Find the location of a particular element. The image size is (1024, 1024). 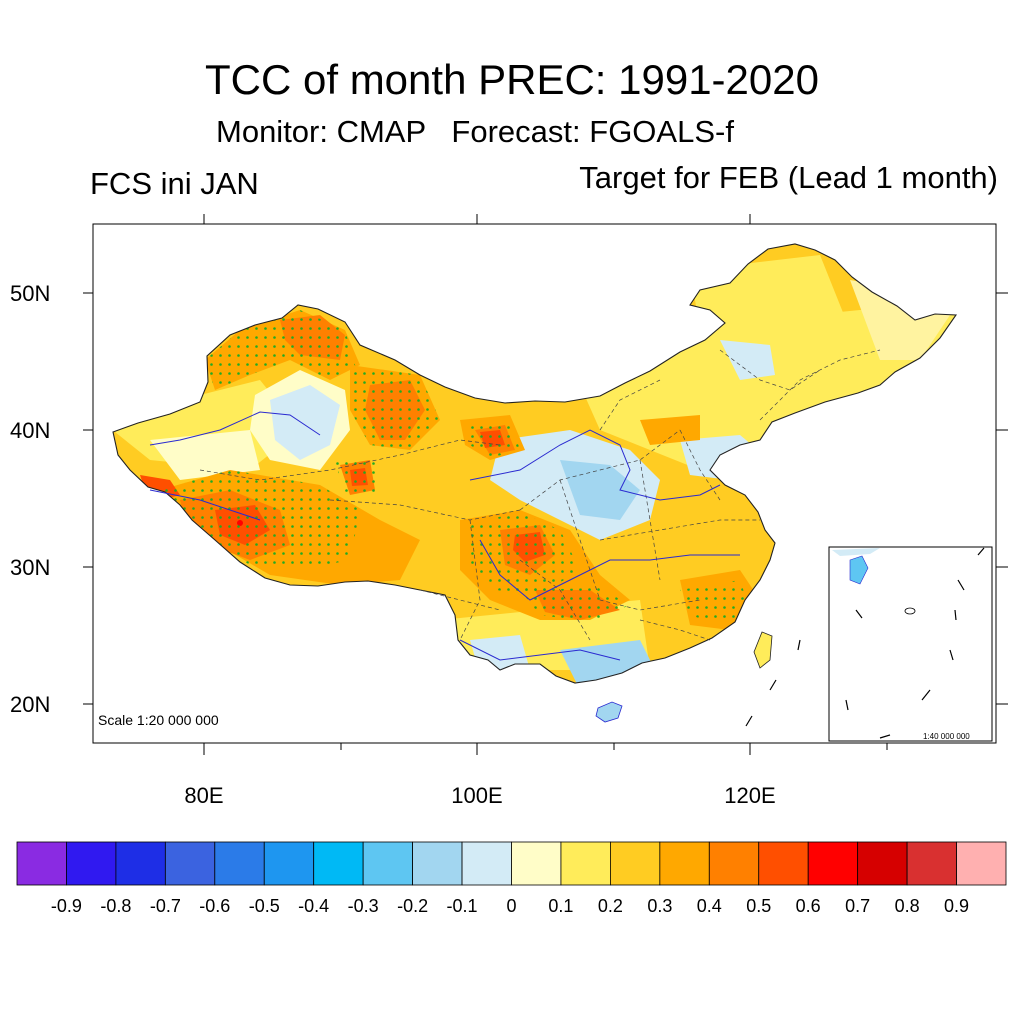

colorbar-label: -0.7 is located at coordinates (165, 906).